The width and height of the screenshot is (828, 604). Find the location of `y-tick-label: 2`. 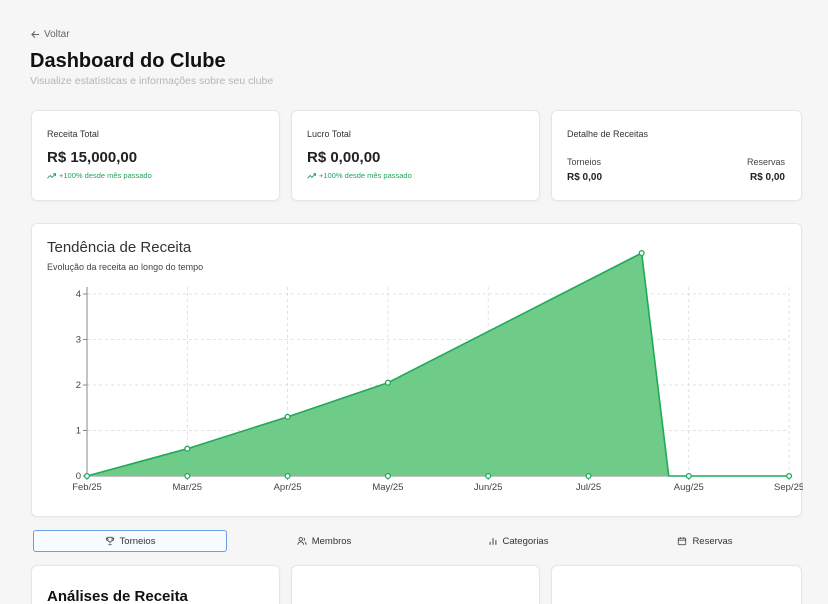

y-tick-label: 2 is located at coordinates (78, 385).